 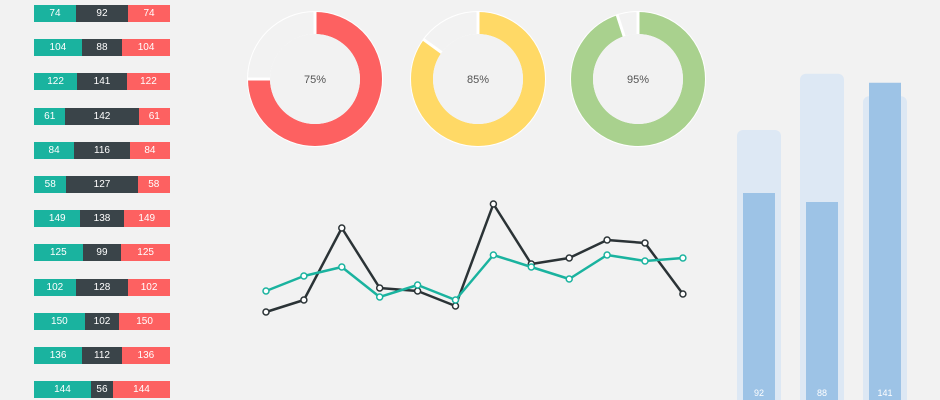 I want to click on segment-dark: 138, so click(x=102, y=219).